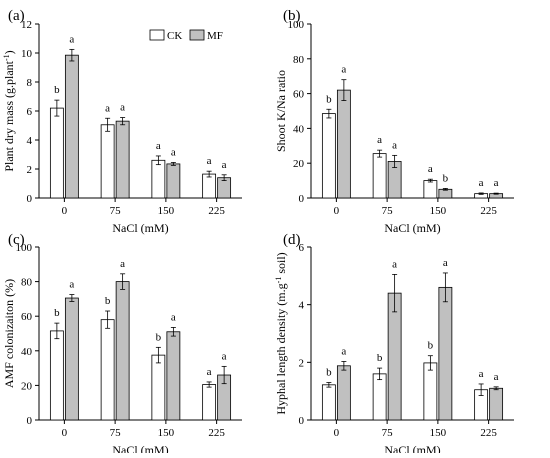  What do you see at coordinates (27, 54) in the screenshot?
I see `y-tick-label: 10` at bounding box center [27, 54].